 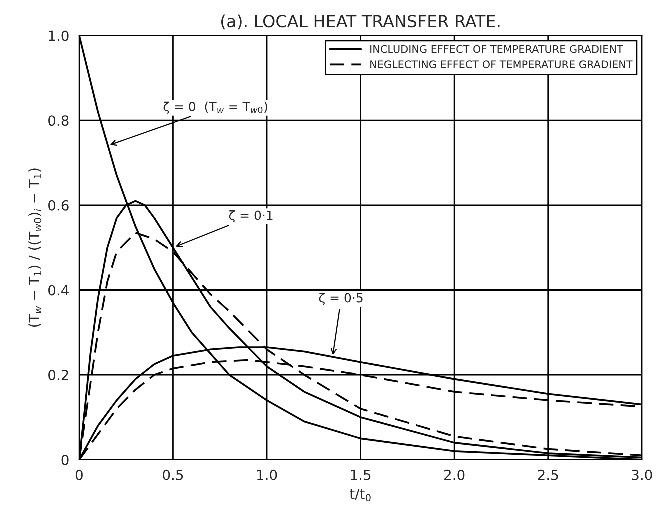 What do you see at coordinates (454, 475) in the screenshot?
I see `x-tick-label: 2.0` at bounding box center [454, 475].